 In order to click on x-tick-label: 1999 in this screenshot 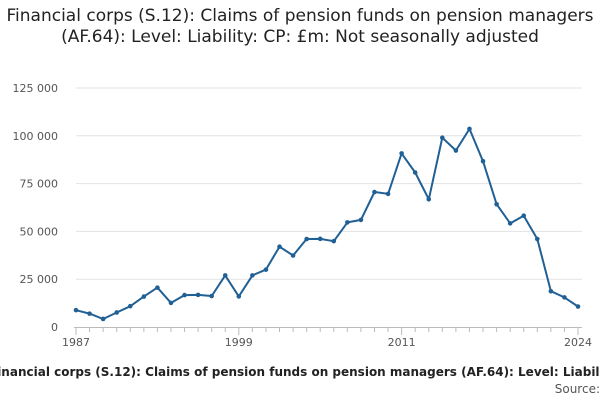, I will do `click(239, 342)`.